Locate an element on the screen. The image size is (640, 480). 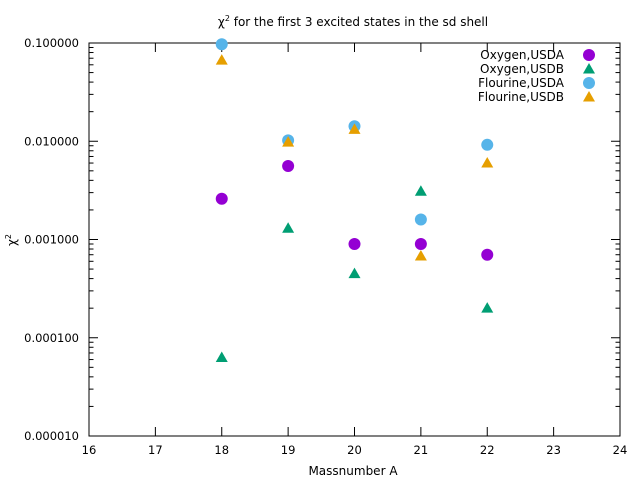
y-tick-label: 0.000010 is located at coordinates (51, 436).